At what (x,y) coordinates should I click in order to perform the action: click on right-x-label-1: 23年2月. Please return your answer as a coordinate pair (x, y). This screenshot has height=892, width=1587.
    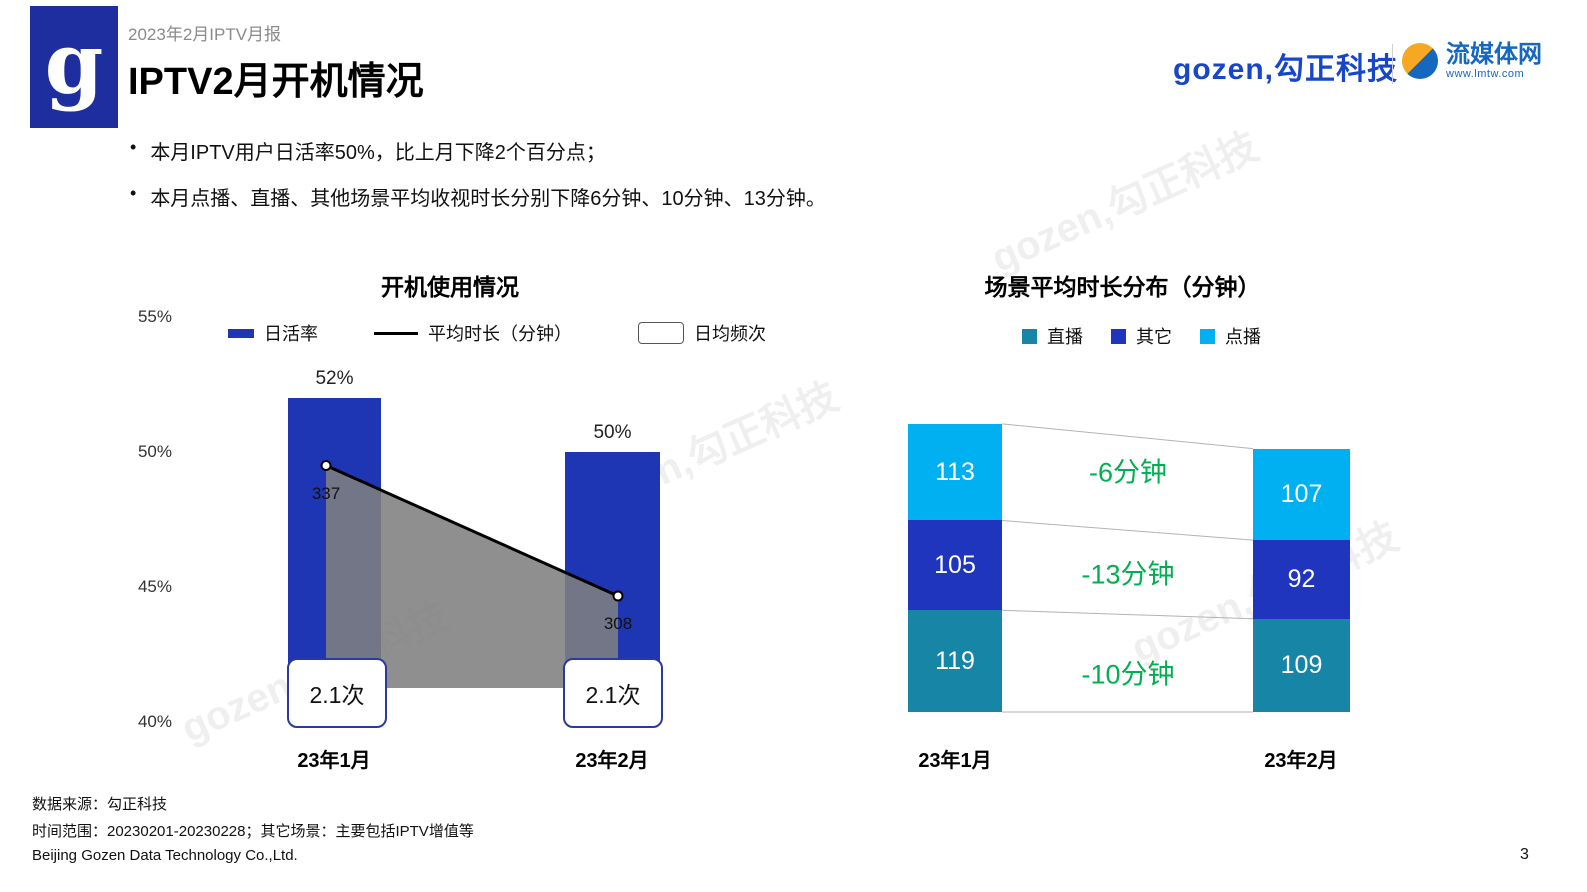
    Looking at the image, I should click on (1301, 761).